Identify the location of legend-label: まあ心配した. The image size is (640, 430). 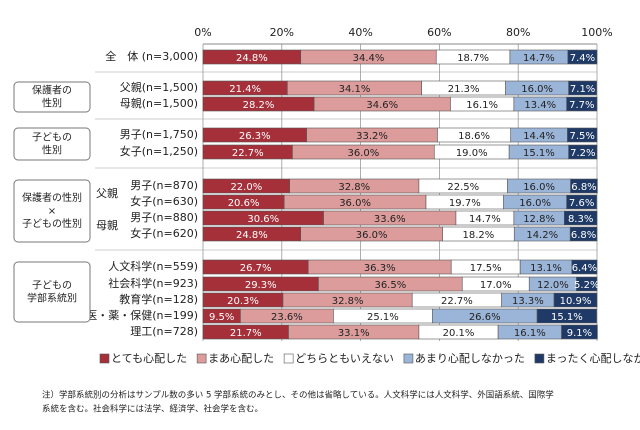
(241, 358).